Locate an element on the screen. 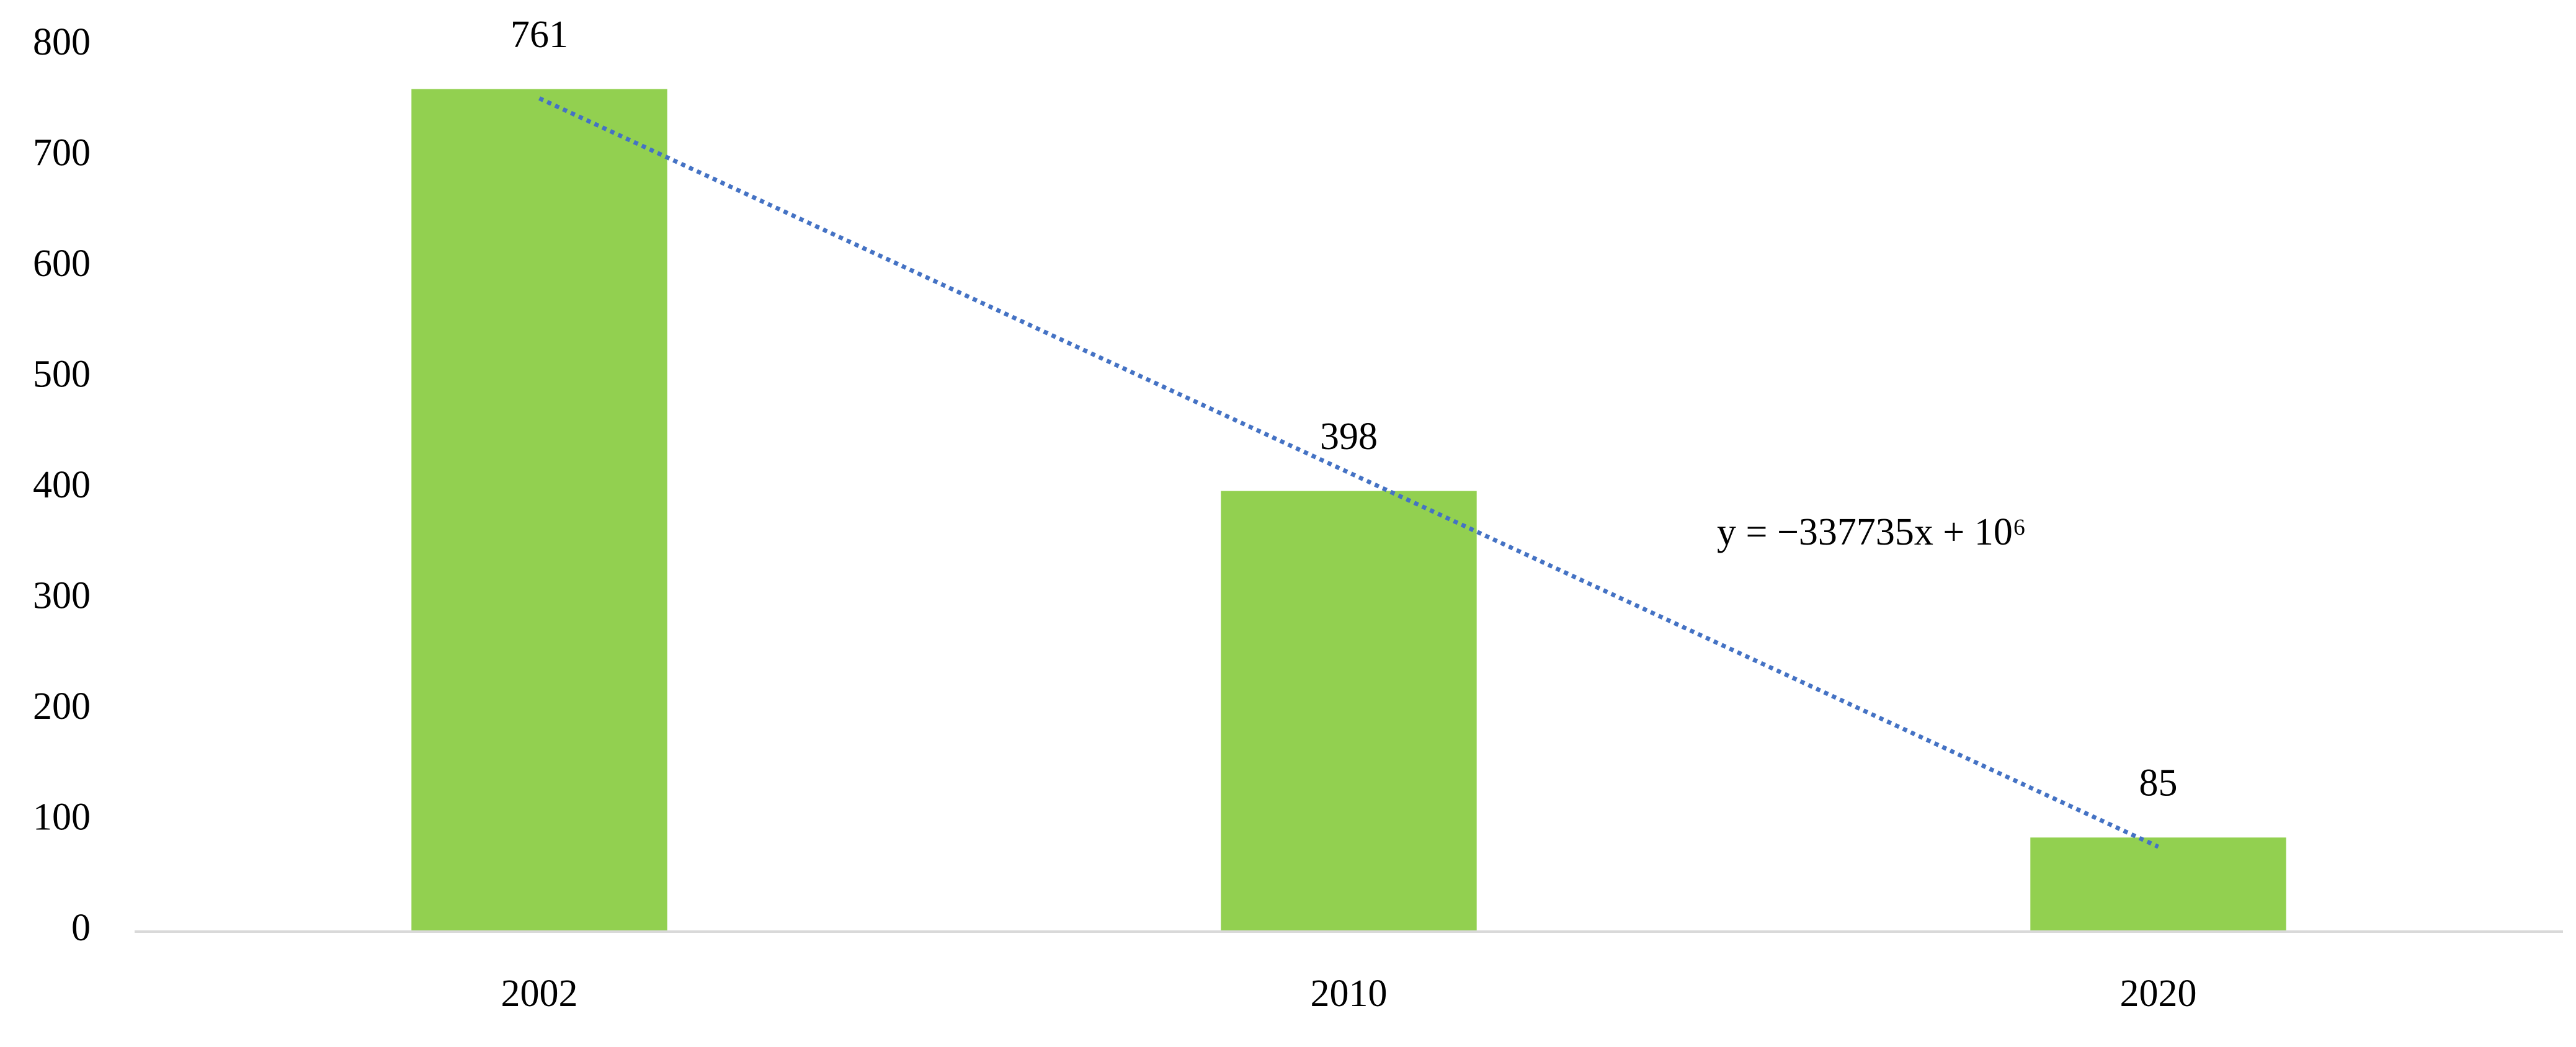  trendline-equation: y = −337735x + 10⁶ is located at coordinates (1872, 532).